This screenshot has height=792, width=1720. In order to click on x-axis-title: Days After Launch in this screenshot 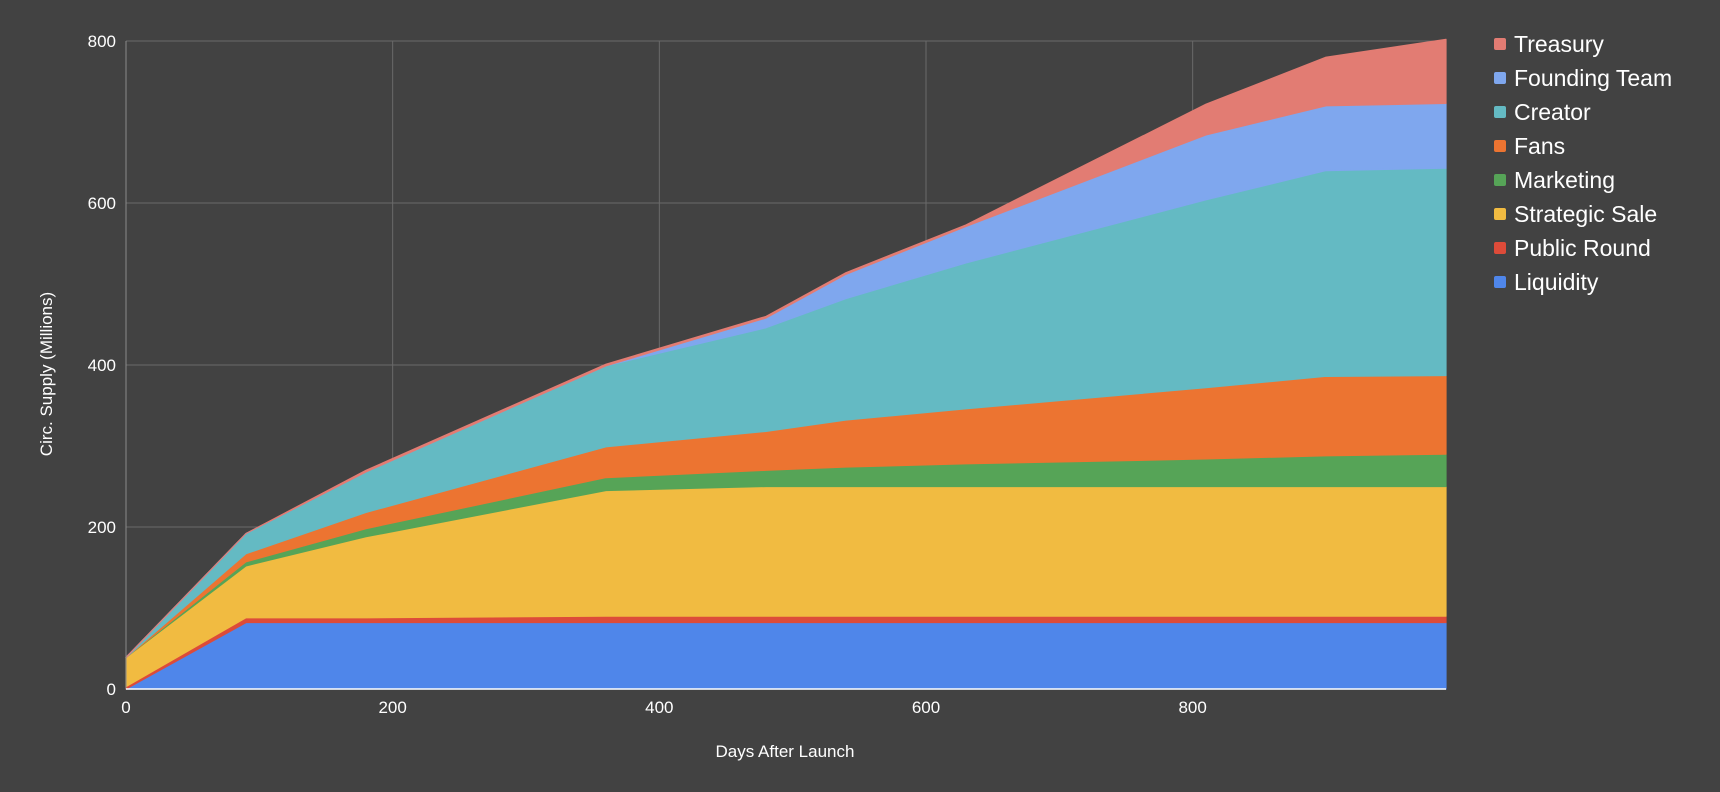, I will do `click(785, 751)`.